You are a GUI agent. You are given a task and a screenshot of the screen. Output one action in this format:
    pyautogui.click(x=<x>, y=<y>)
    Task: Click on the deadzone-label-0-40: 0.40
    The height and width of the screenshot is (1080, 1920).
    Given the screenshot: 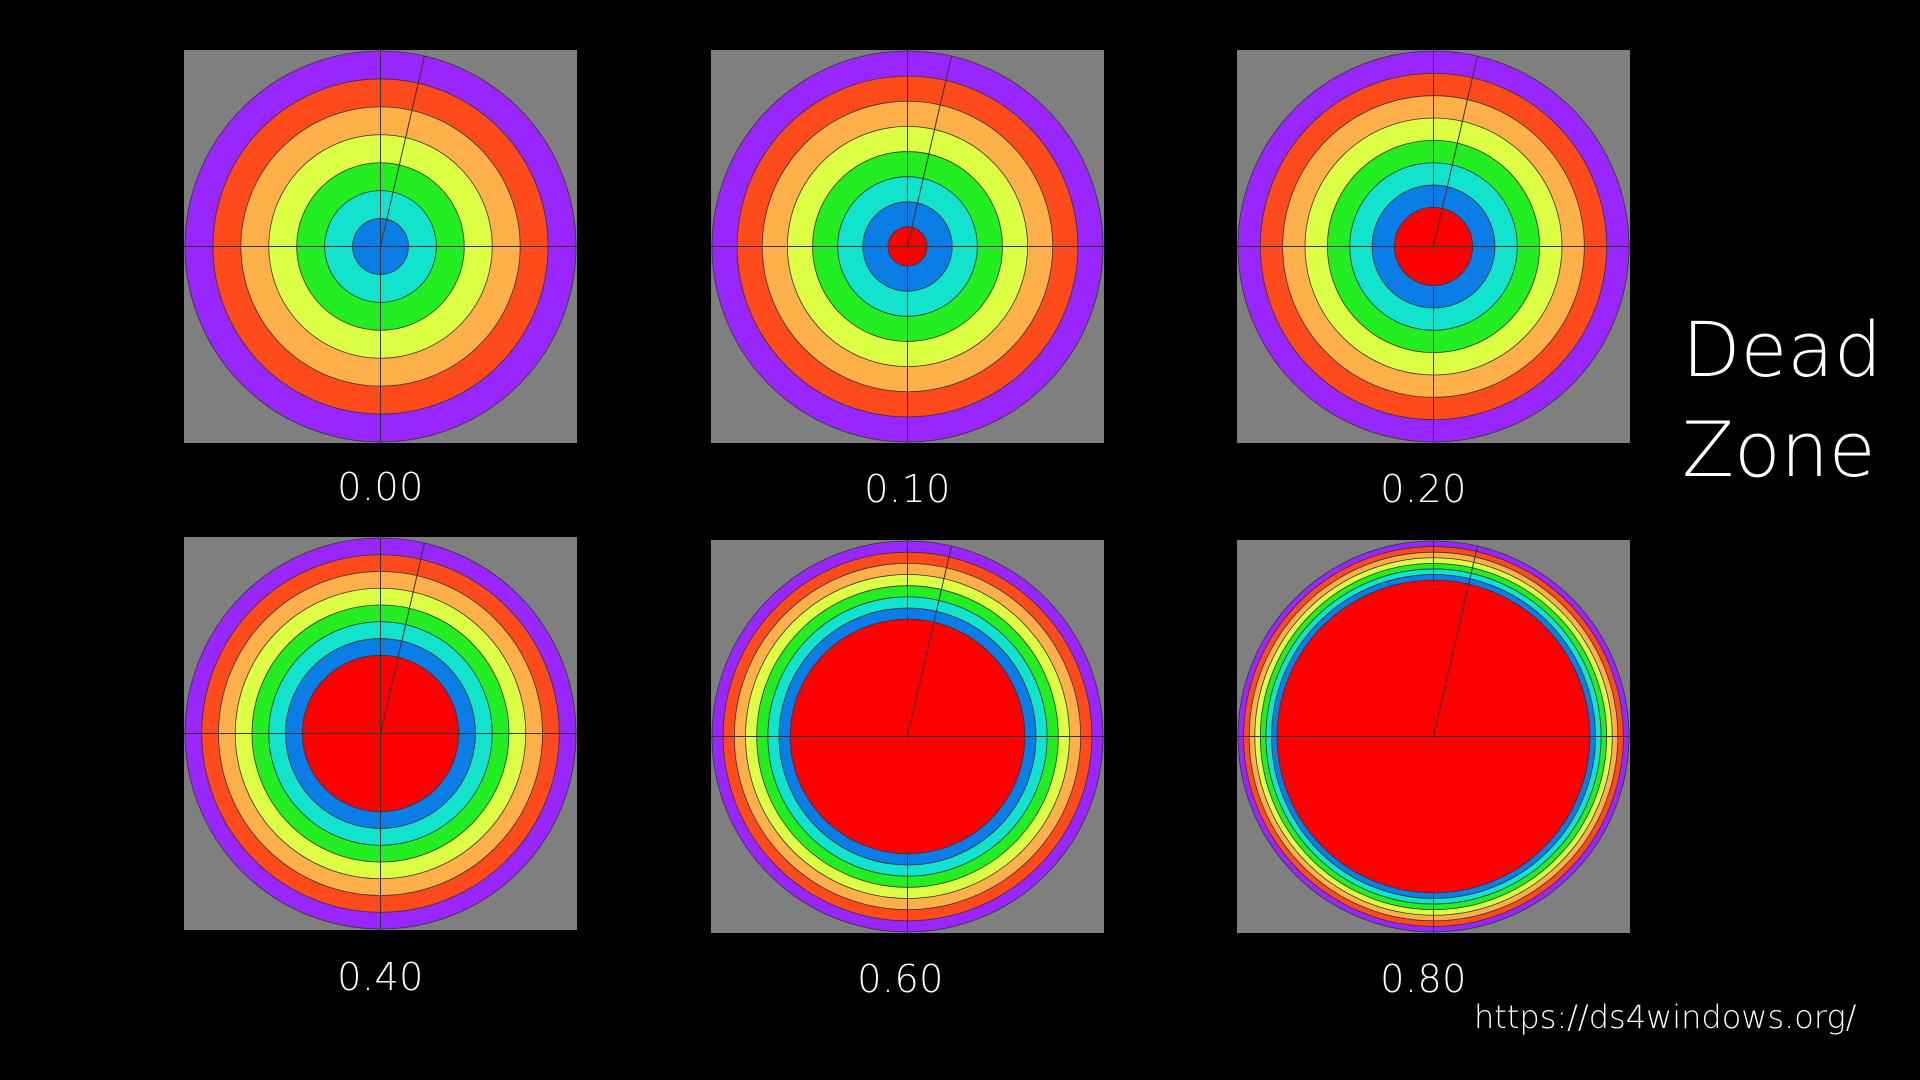 What is the action you would take?
    pyautogui.click(x=380, y=977)
    